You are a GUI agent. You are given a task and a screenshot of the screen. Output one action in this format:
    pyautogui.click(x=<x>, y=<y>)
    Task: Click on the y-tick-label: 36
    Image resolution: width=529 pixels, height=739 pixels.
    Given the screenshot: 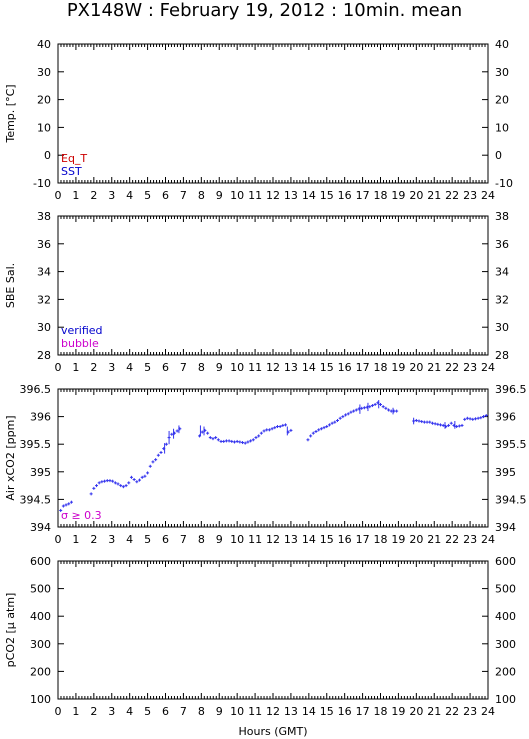 What is the action you would take?
    pyautogui.click(x=502, y=244)
    